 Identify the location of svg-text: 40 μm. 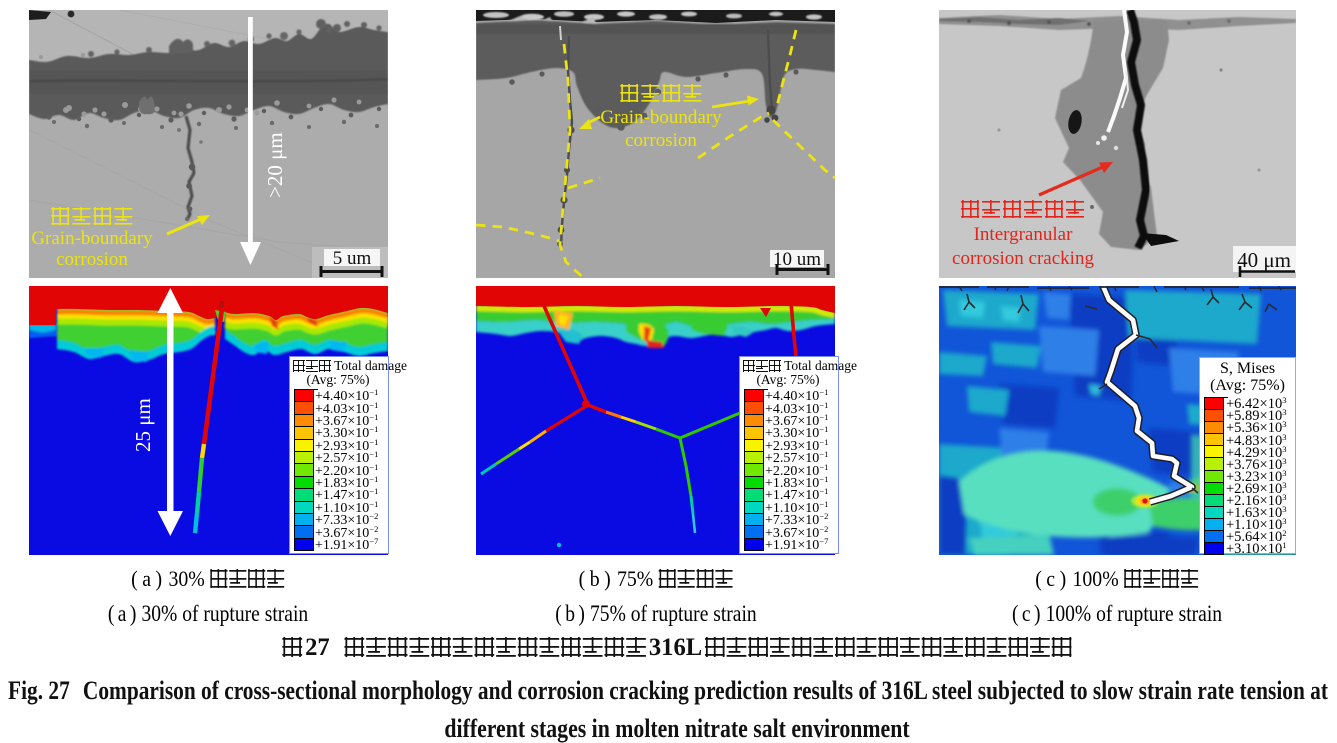
(1264, 260).